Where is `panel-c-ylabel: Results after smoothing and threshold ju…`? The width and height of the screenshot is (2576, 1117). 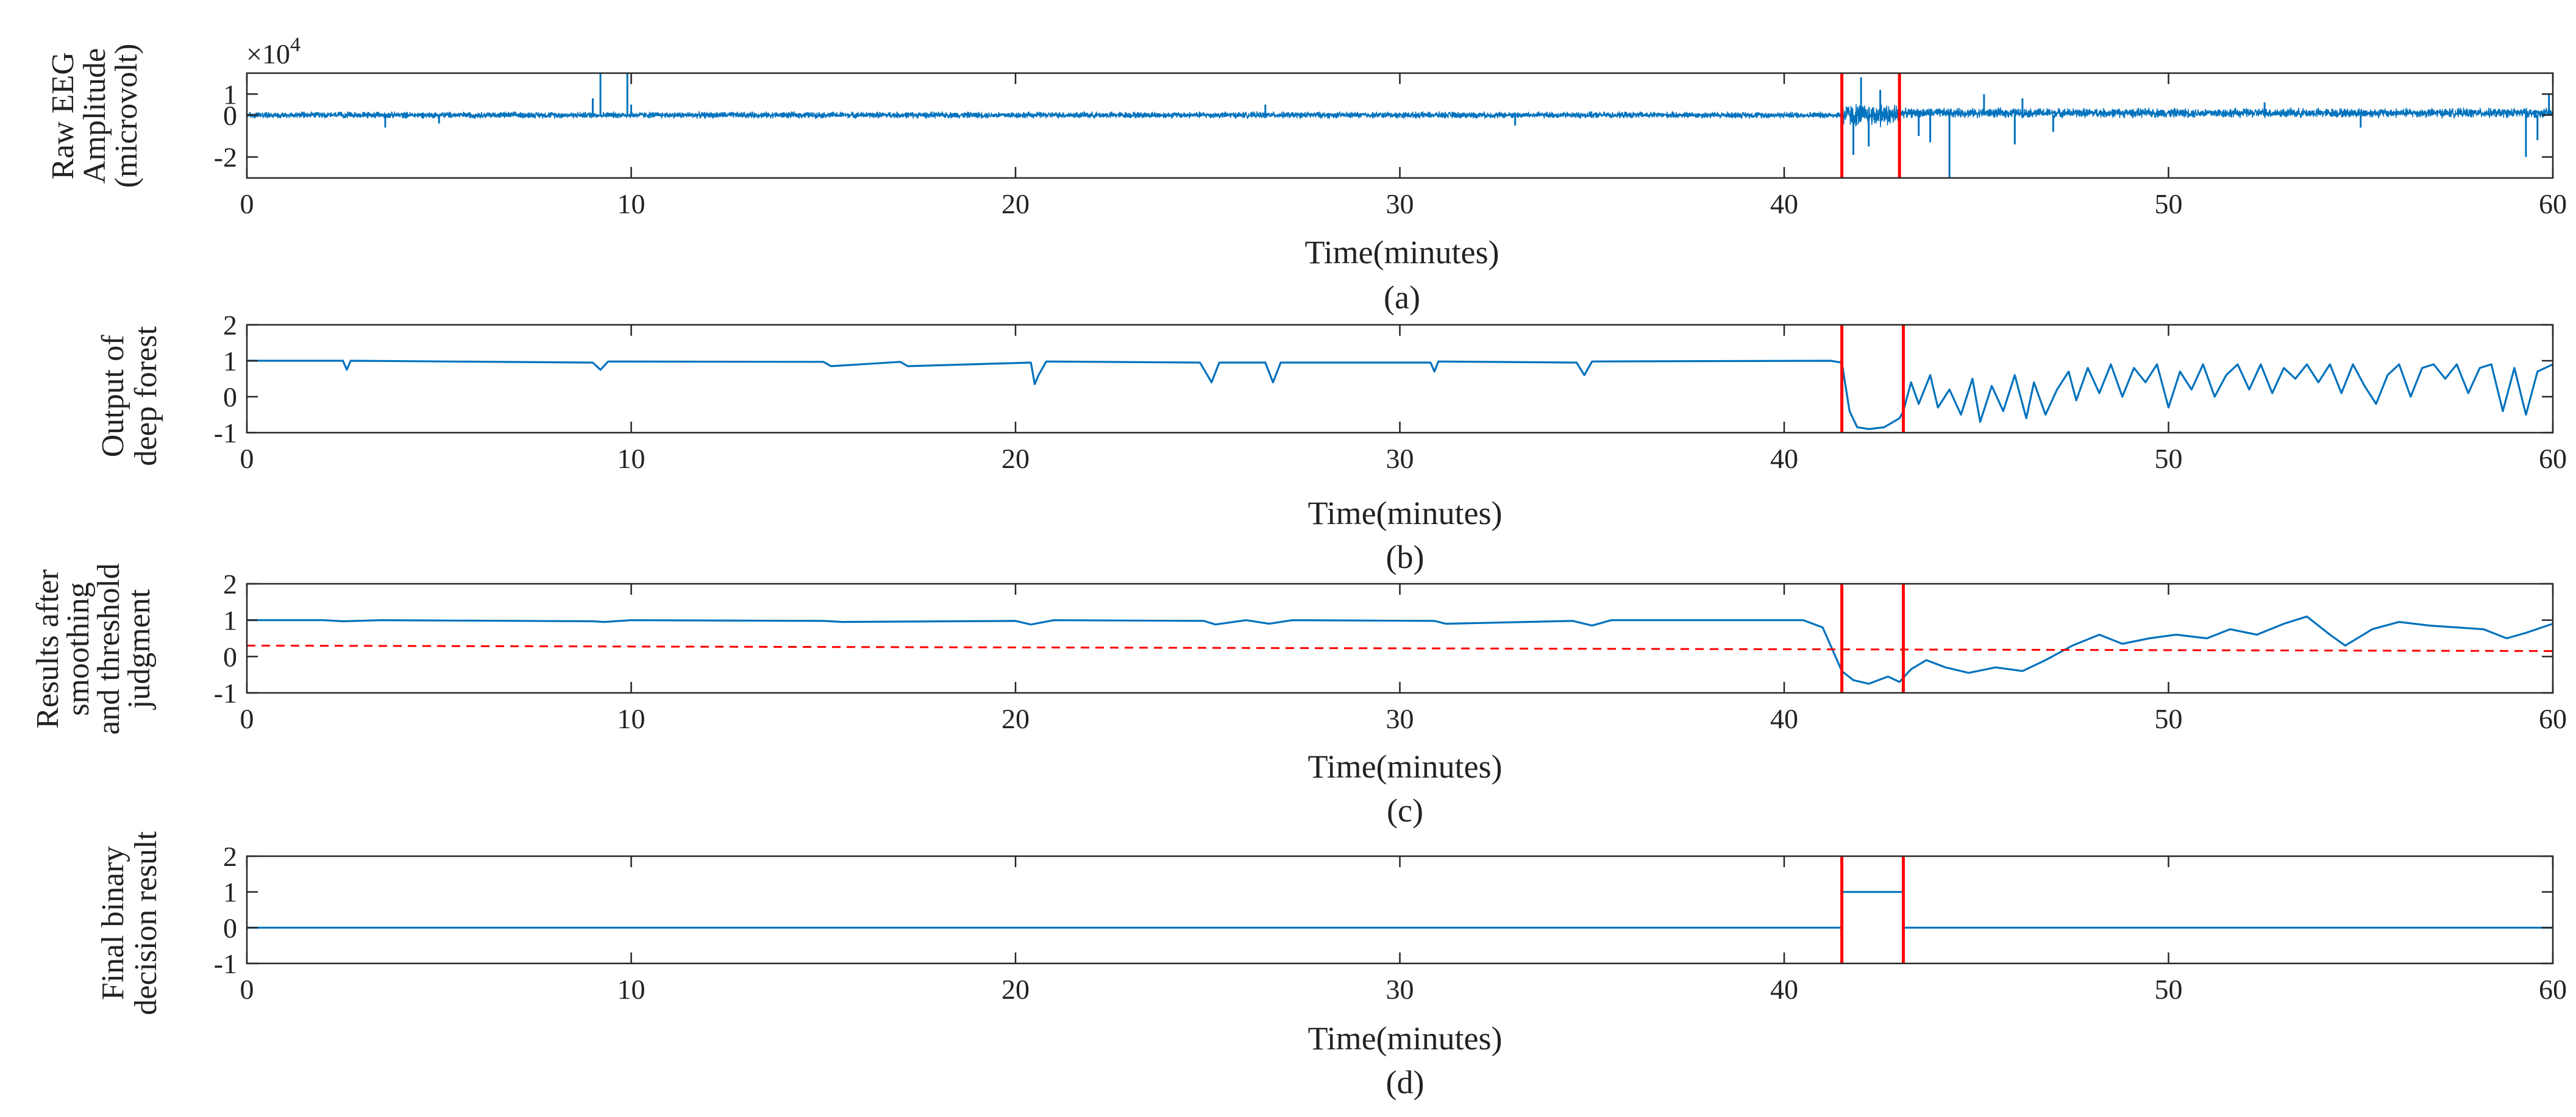
panel-c-ylabel: Results after smoothing and threshold ju… is located at coordinates (93, 649).